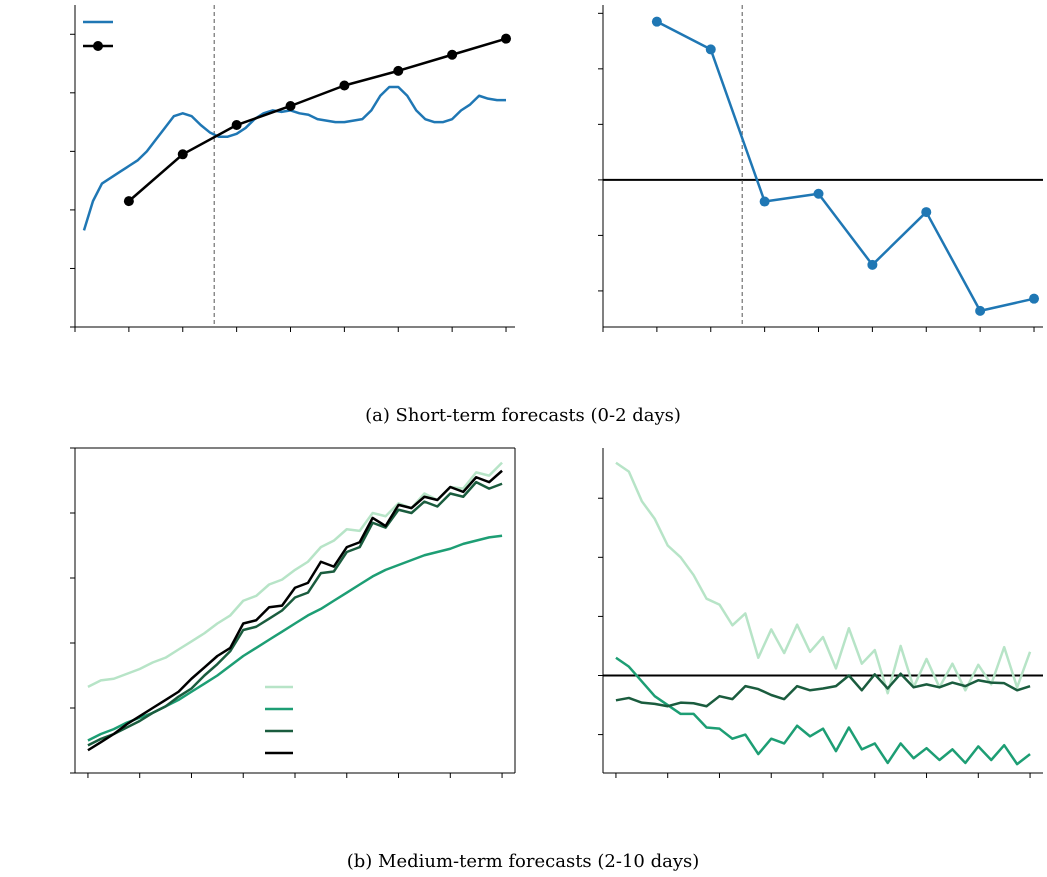 This screenshot has width=1047, height=877. I want to click on caption-b: (b) Medium-term forecasts (2-10 days), so click(523, 861).